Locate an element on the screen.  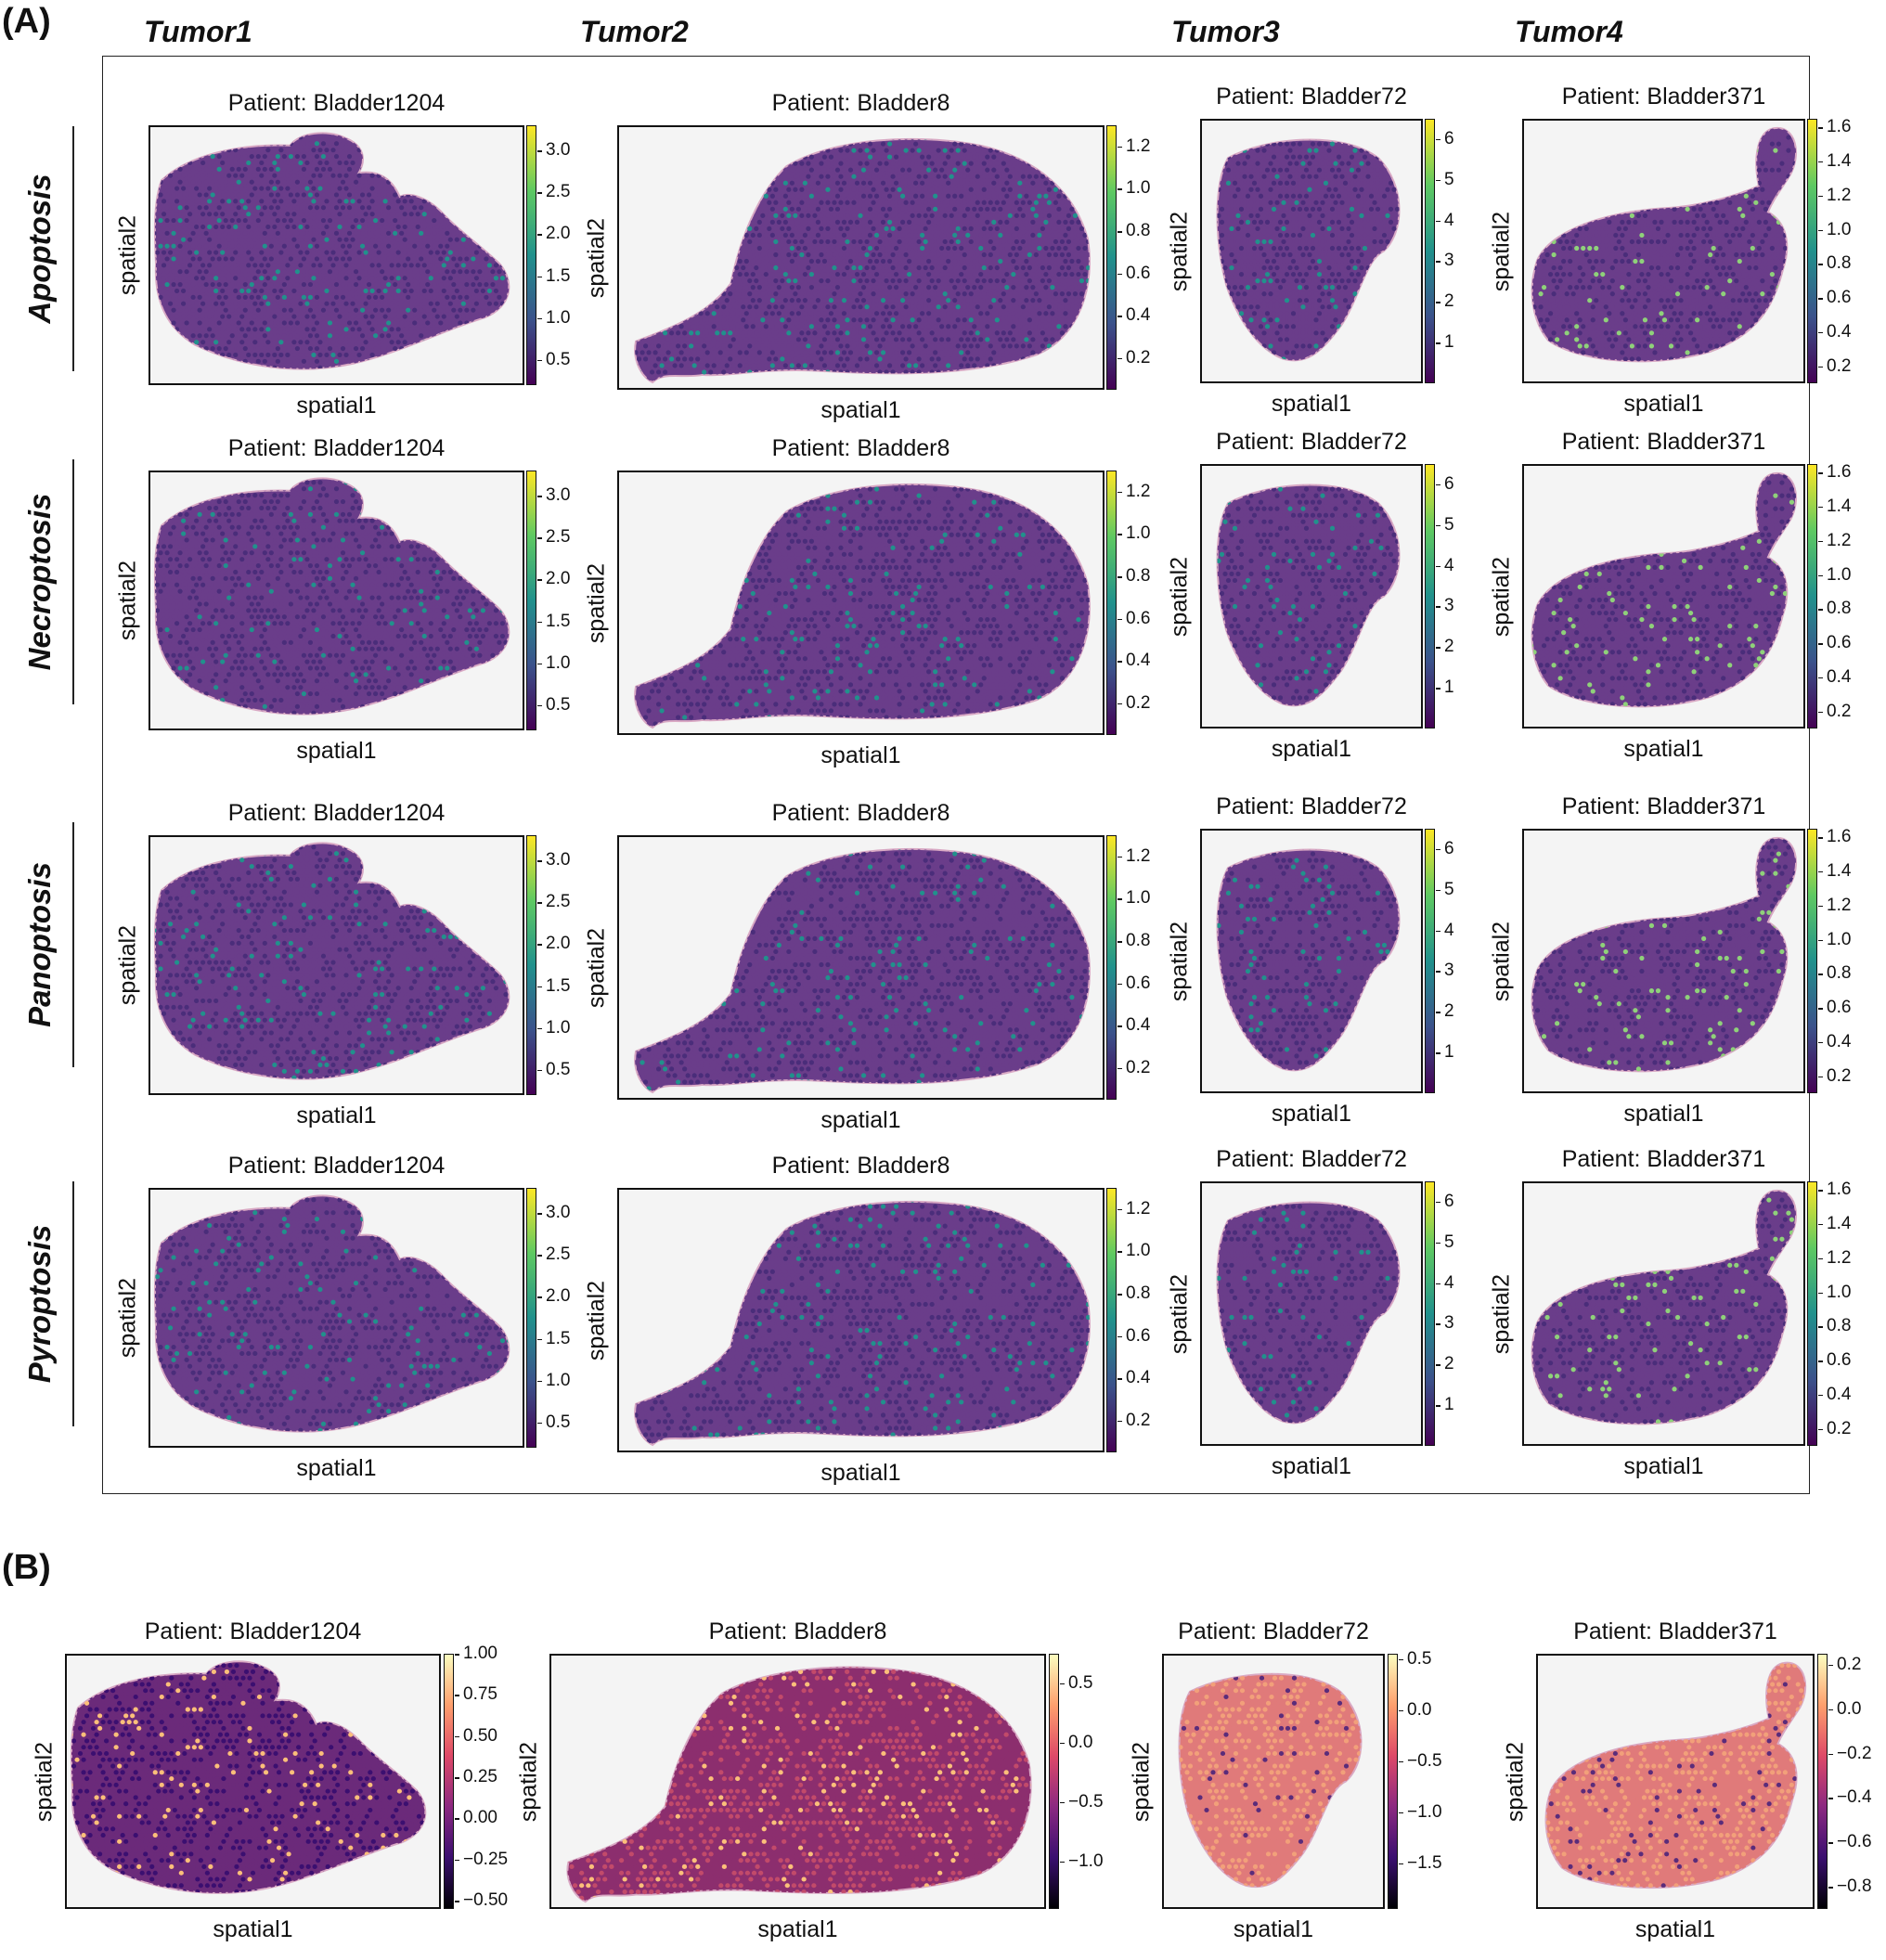
column-header-tumor1: Tumor1 is located at coordinates (198, 32).